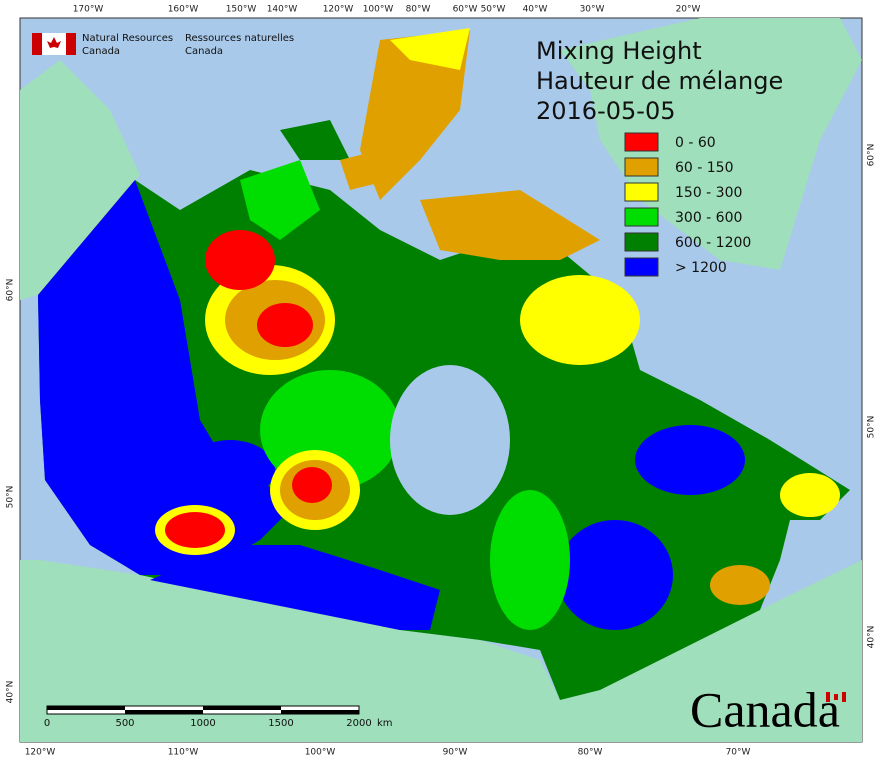 This screenshot has width=880, height=760. What do you see at coordinates (455, 753) in the screenshot?
I see `longitude-label: 90°W` at bounding box center [455, 753].